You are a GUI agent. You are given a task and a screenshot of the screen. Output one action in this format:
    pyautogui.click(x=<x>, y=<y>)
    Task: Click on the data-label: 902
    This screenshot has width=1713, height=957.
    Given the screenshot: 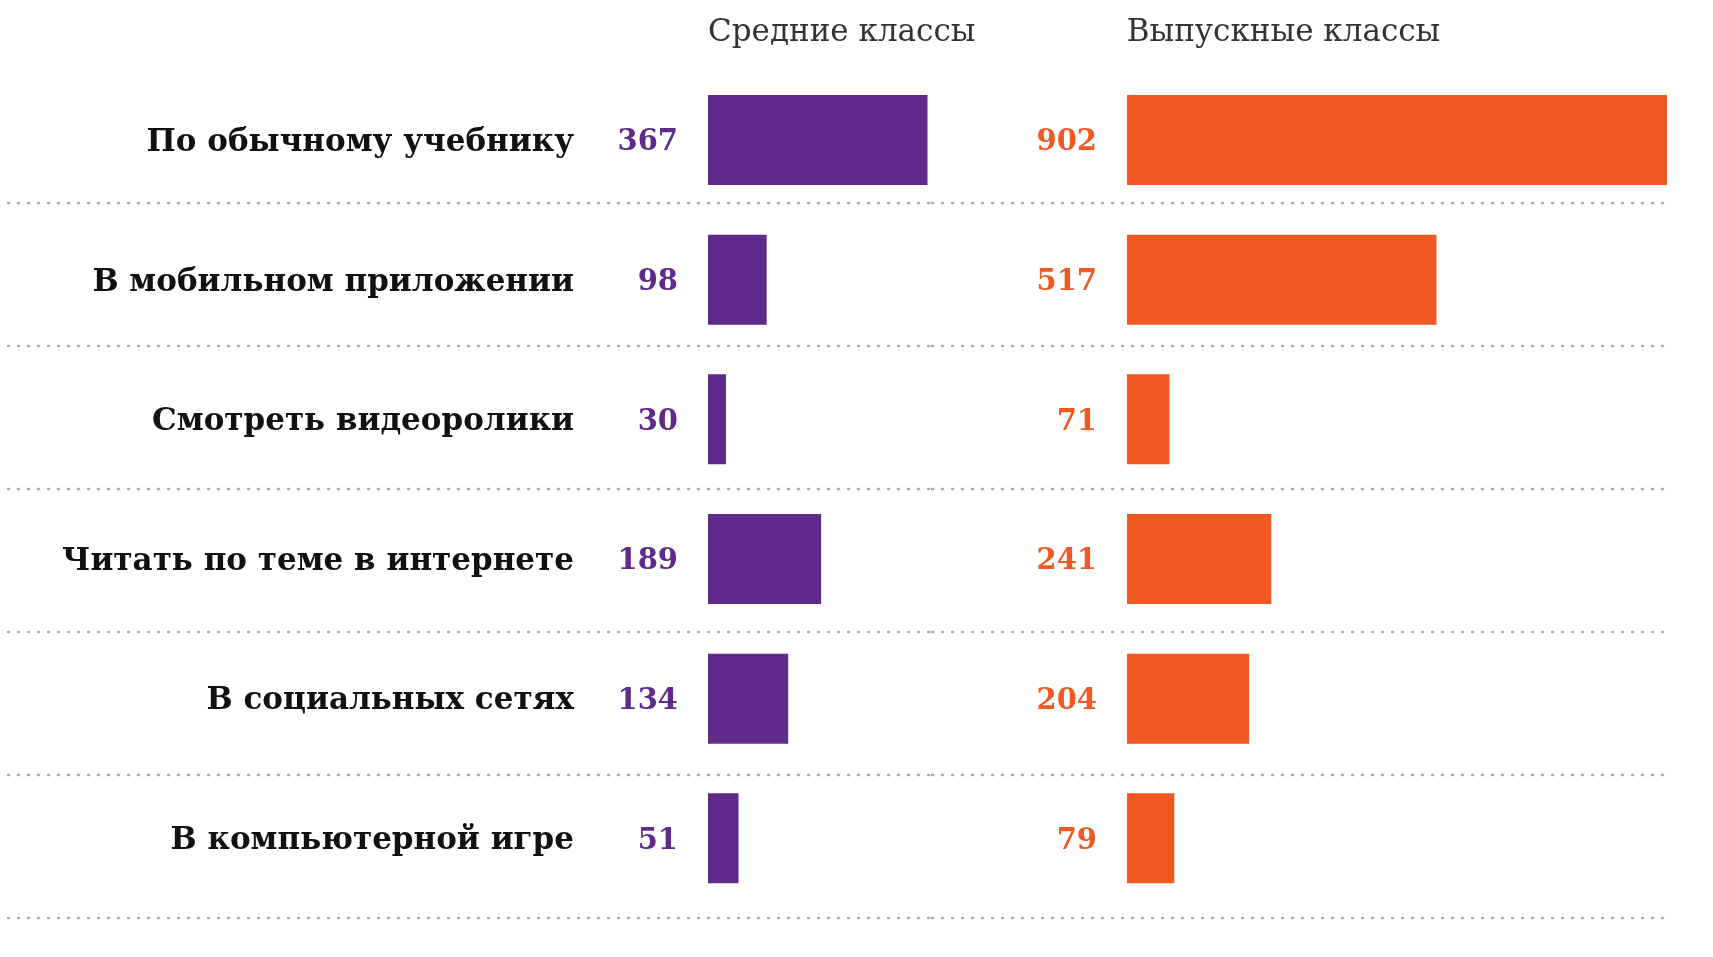 What is the action you would take?
    pyautogui.click(x=1066, y=140)
    